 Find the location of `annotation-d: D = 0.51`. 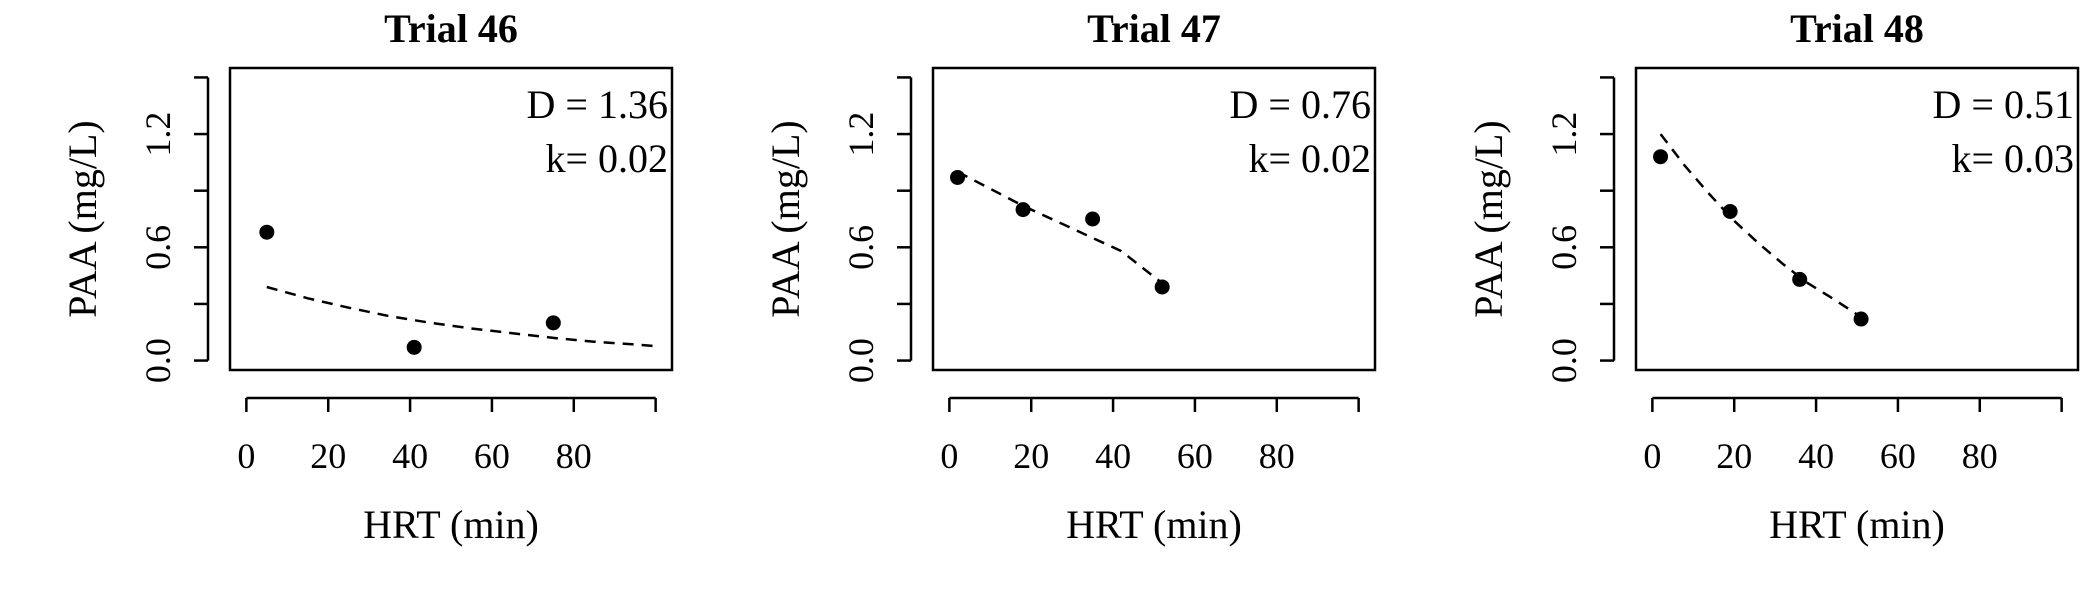

annotation-d: D = 0.51 is located at coordinates (2003, 104).